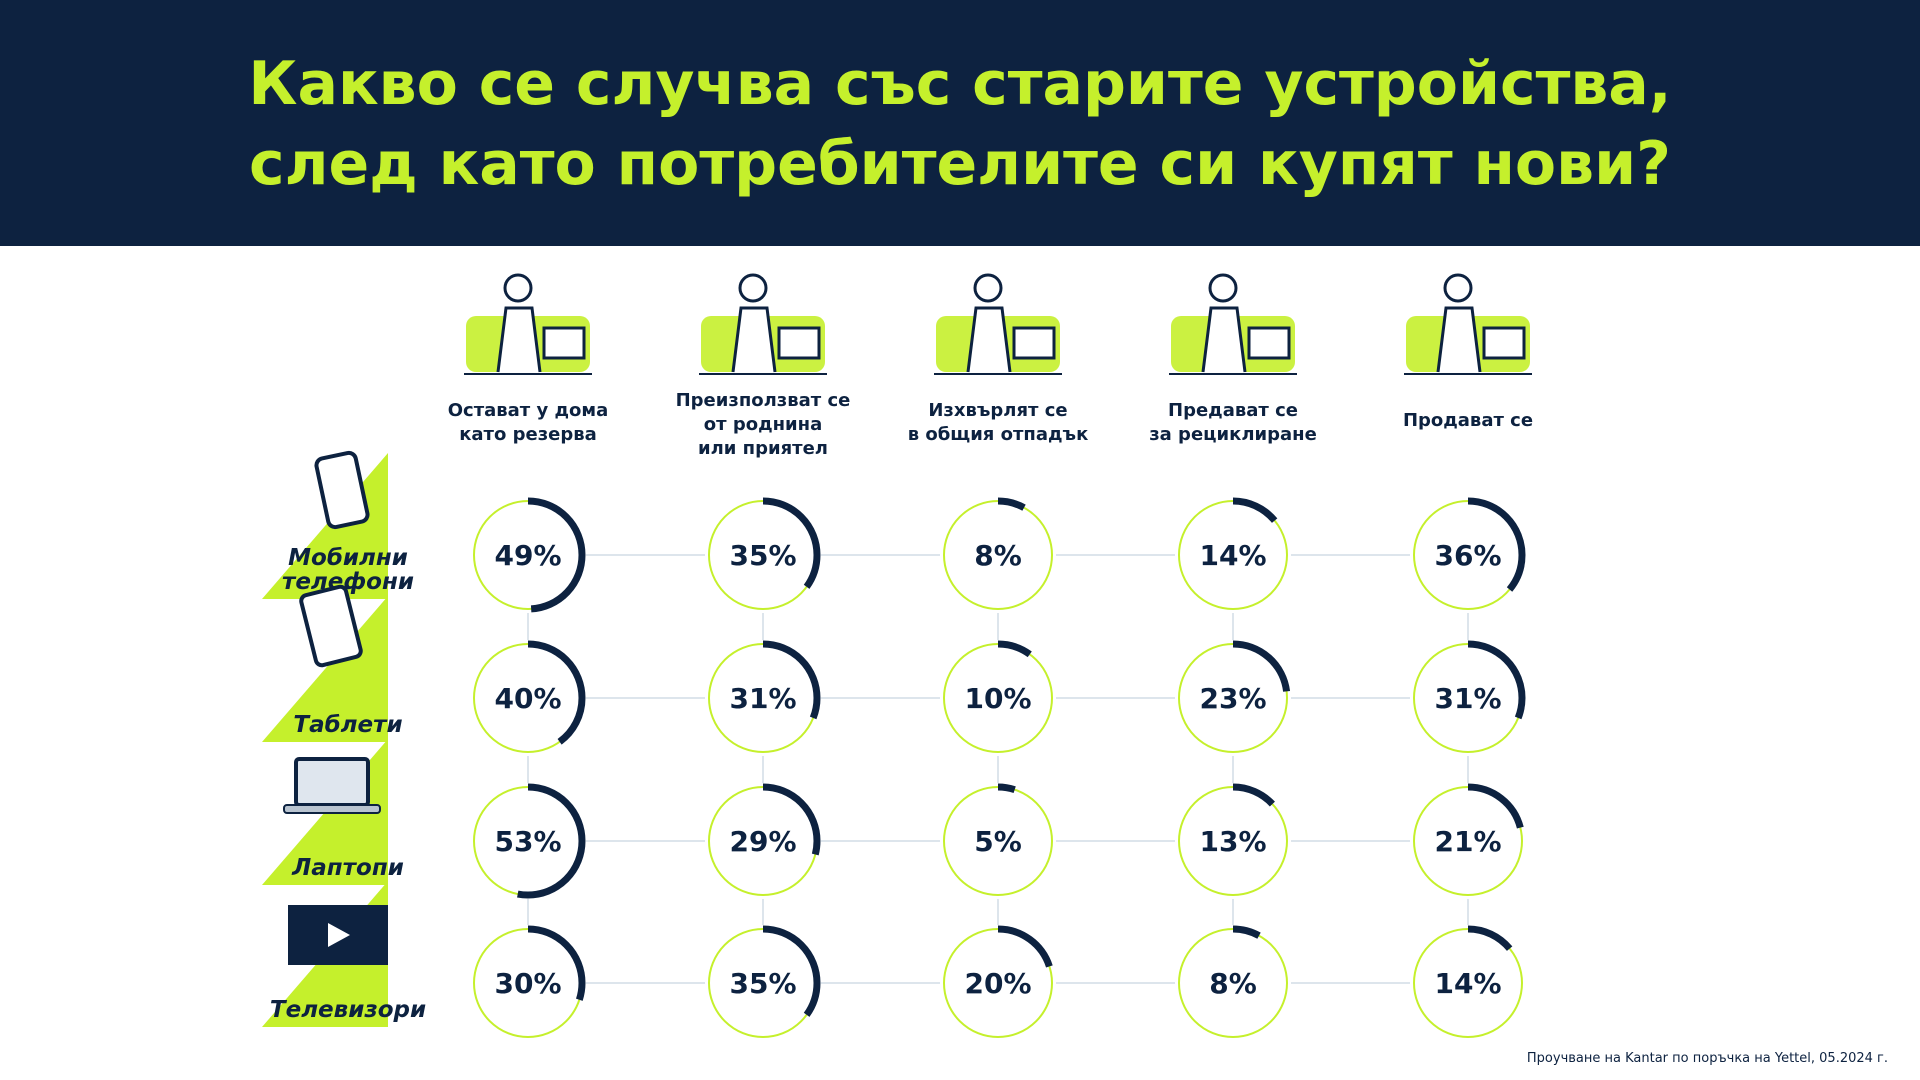  What do you see at coordinates (998, 434) in the screenshot?
I see `column-header-text: в общия отпадък` at bounding box center [998, 434].